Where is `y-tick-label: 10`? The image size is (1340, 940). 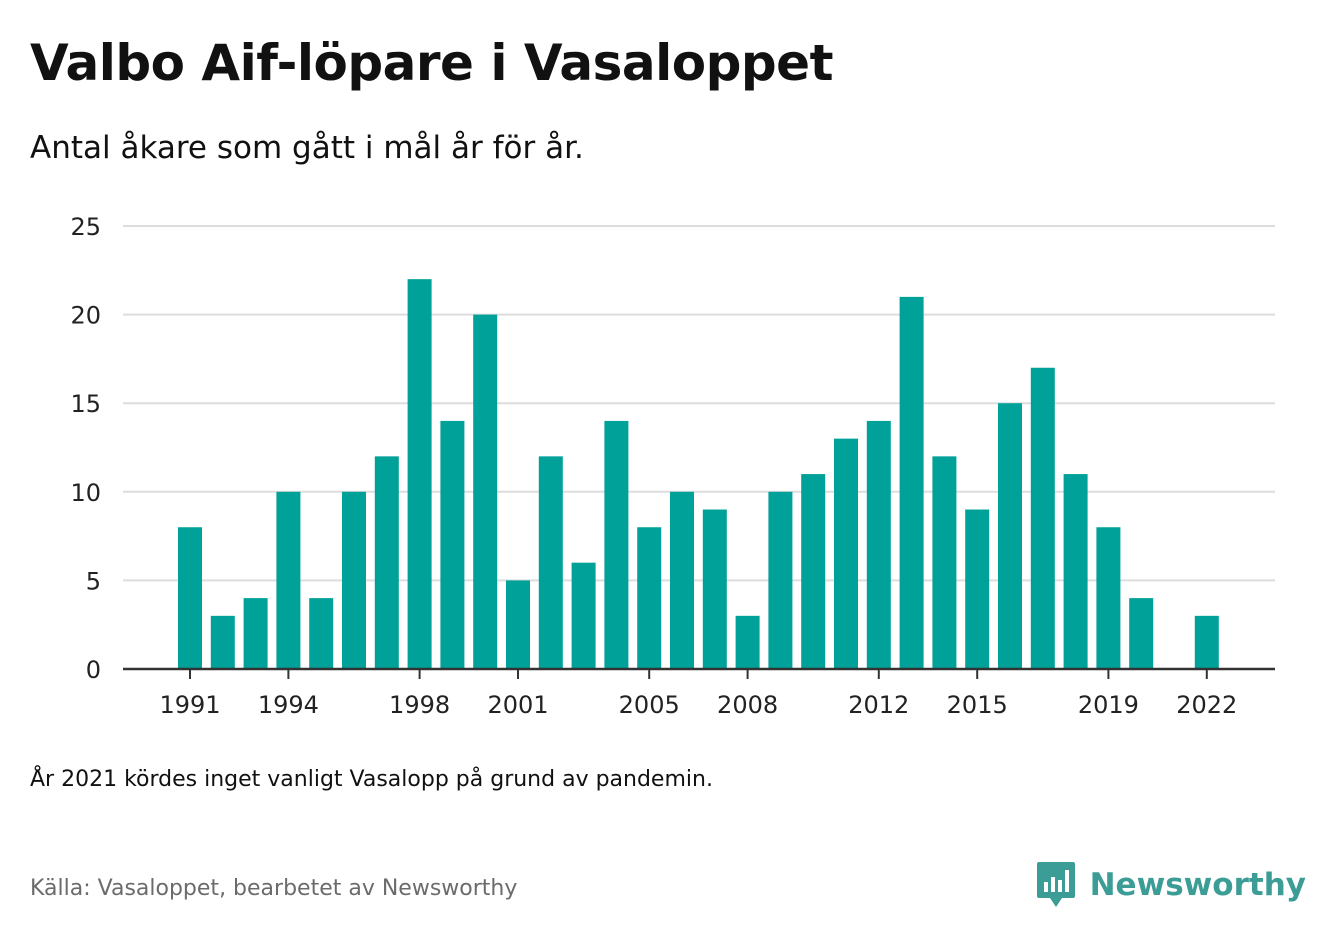
y-tick-label: 10 is located at coordinates (85, 493).